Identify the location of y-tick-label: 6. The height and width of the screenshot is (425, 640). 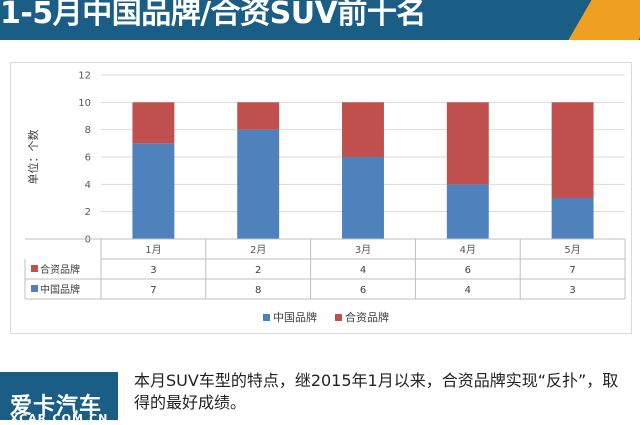
(88, 158).